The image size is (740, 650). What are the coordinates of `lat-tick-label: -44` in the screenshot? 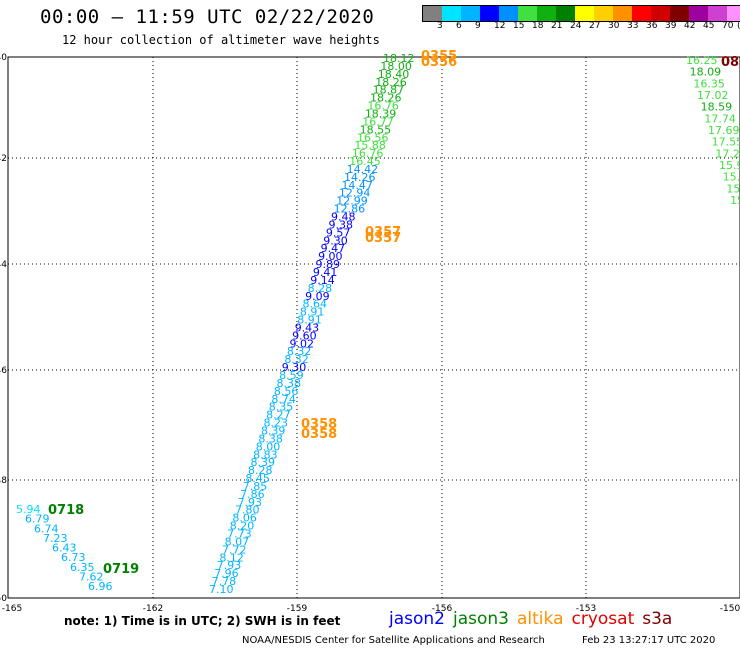 It's located at (3, 265).